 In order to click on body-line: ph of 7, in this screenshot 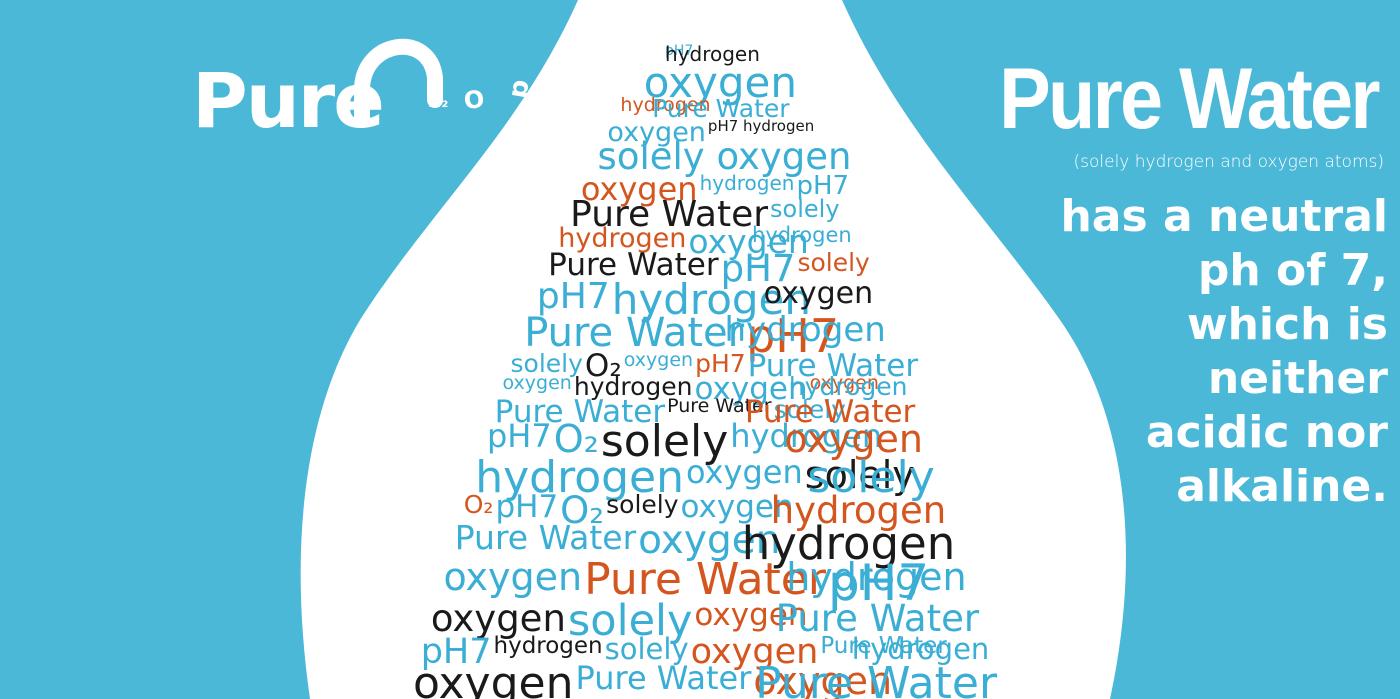, I will do `click(1292, 270)`.